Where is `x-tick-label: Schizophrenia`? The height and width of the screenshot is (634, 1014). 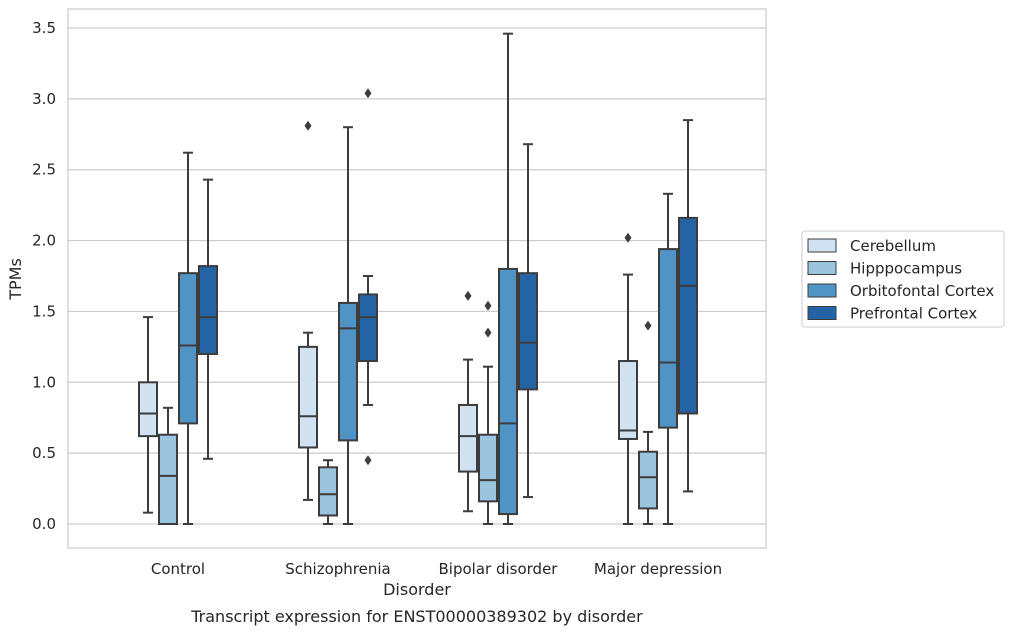
x-tick-label: Schizophrenia is located at coordinates (337, 569).